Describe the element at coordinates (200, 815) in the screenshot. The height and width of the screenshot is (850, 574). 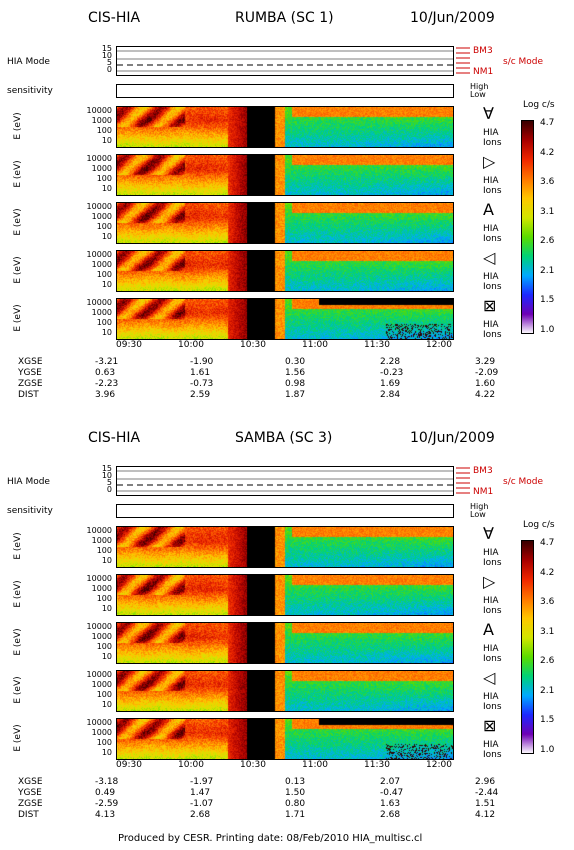
I see `orbit-value: 2.68` at that location.